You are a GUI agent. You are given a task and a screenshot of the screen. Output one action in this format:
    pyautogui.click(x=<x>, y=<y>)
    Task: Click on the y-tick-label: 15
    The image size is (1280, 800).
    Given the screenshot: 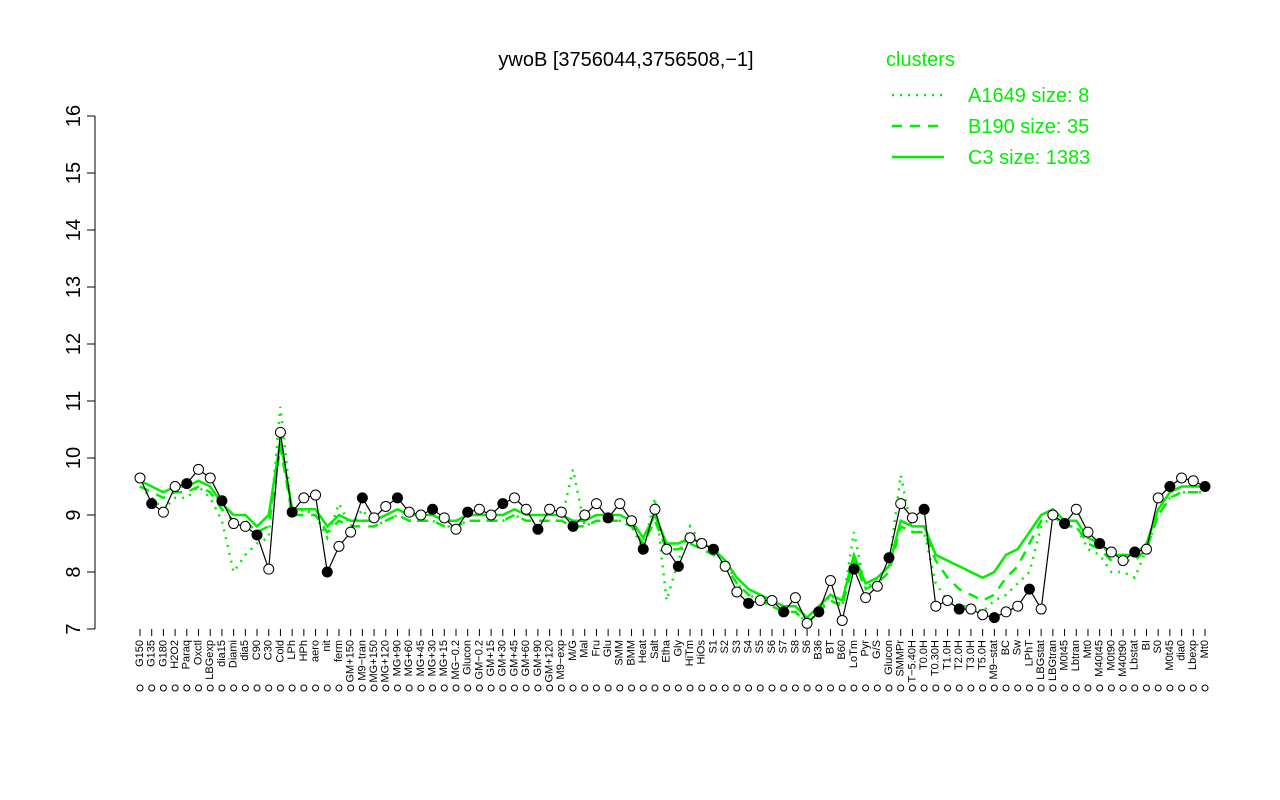 What is the action you would take?
    pyautogui.click(x=74, y=173)
    